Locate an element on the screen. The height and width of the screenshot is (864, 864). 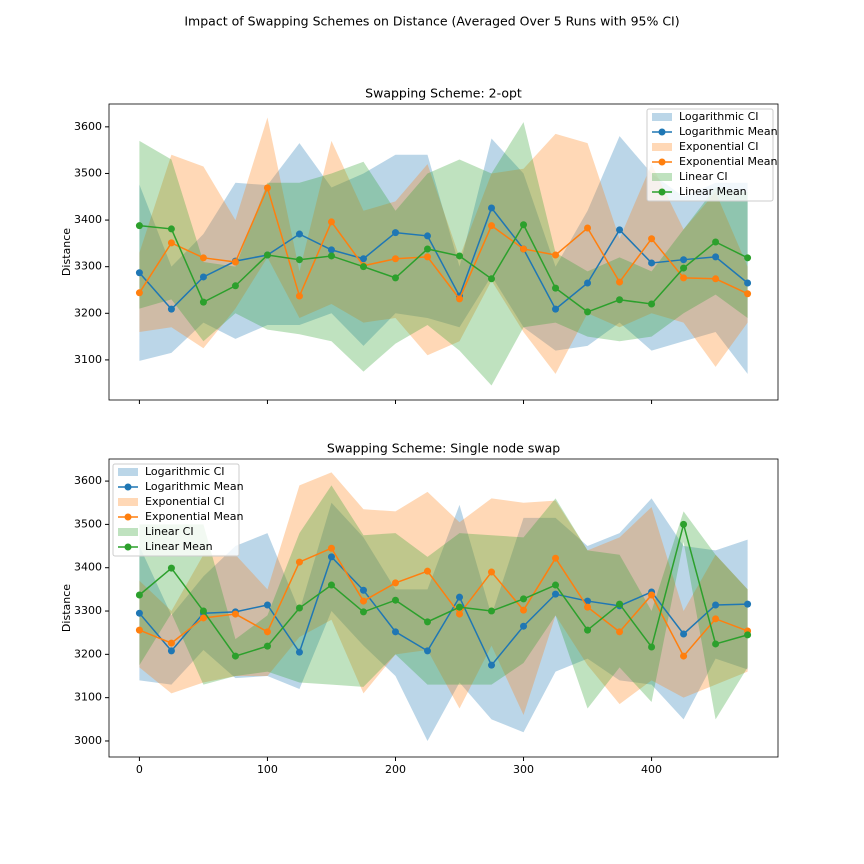
y-tick-label: 3600 is located at coordinates (88, 480).